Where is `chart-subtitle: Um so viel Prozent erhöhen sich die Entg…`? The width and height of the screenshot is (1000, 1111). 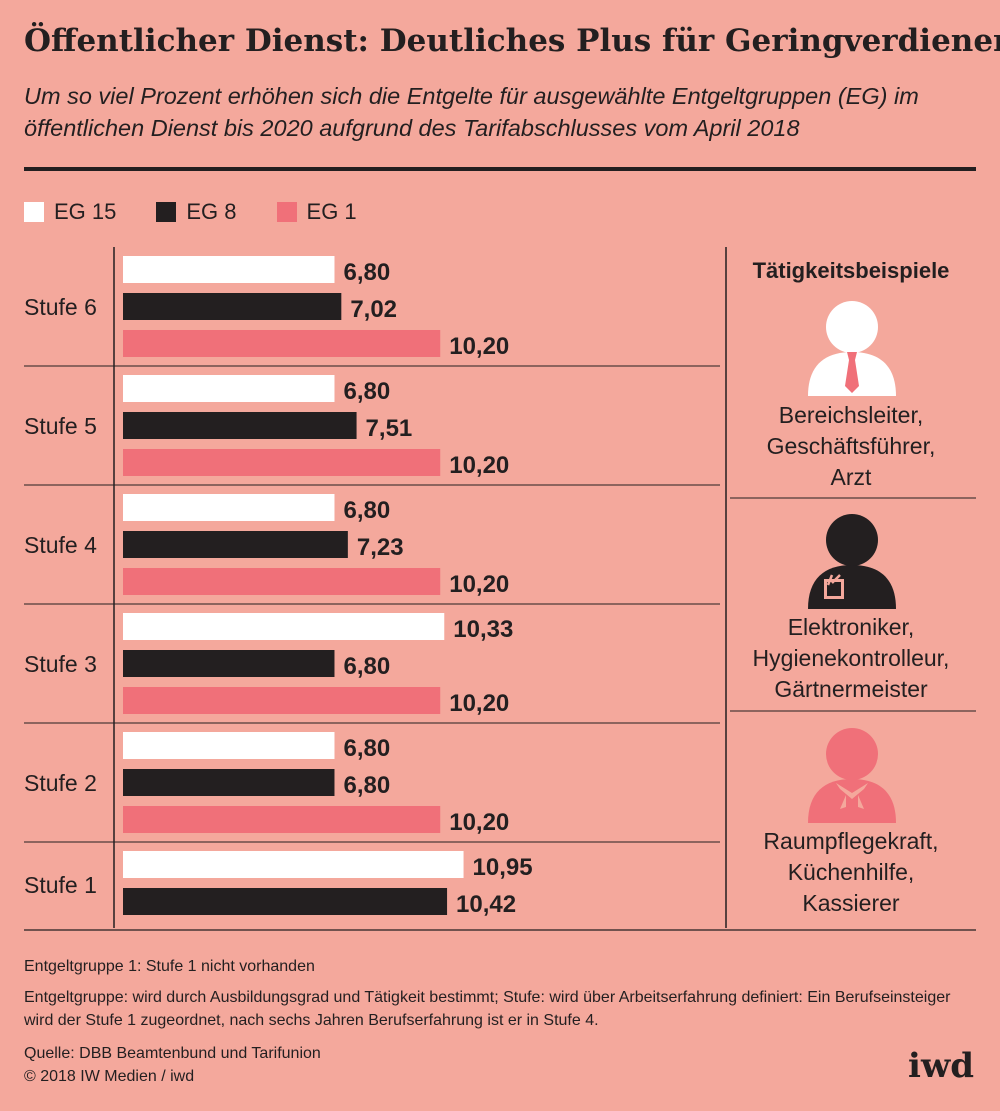 chart-subtitle: Um so viel Prozent erhöhen sich die Entg… is located at coordinates (471, 112).